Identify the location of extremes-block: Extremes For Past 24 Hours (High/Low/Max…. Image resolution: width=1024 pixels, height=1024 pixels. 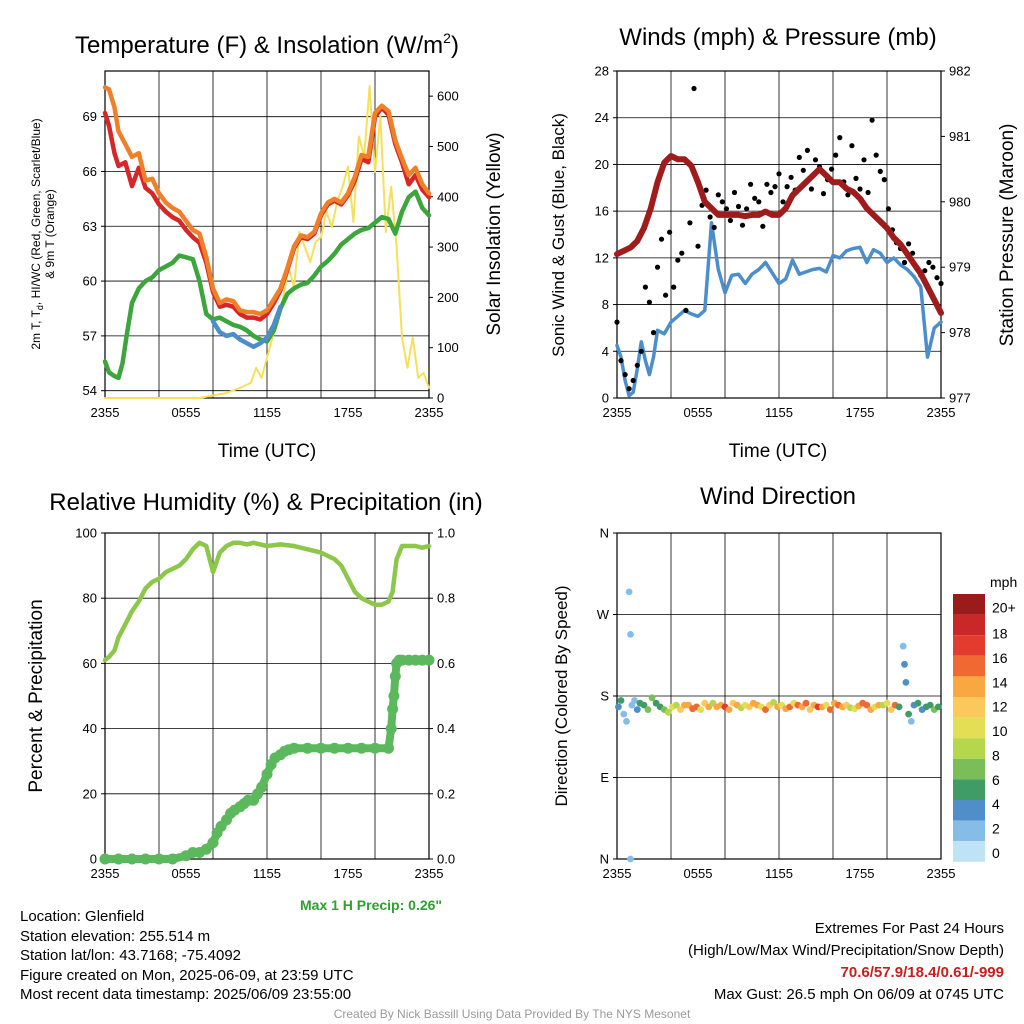
(846, 962).